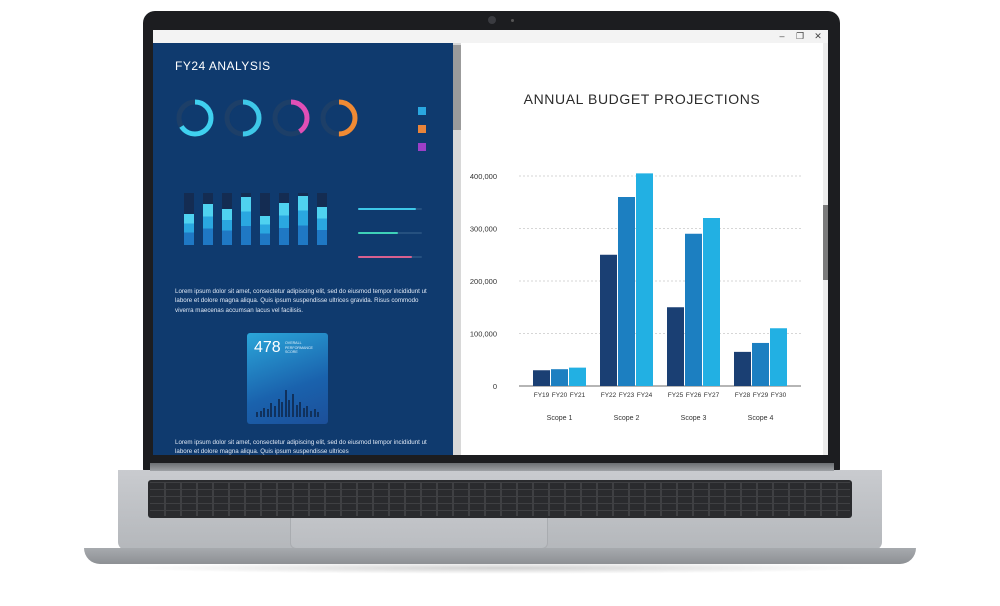  I want to click on bar-fy23, so click(626, 291).